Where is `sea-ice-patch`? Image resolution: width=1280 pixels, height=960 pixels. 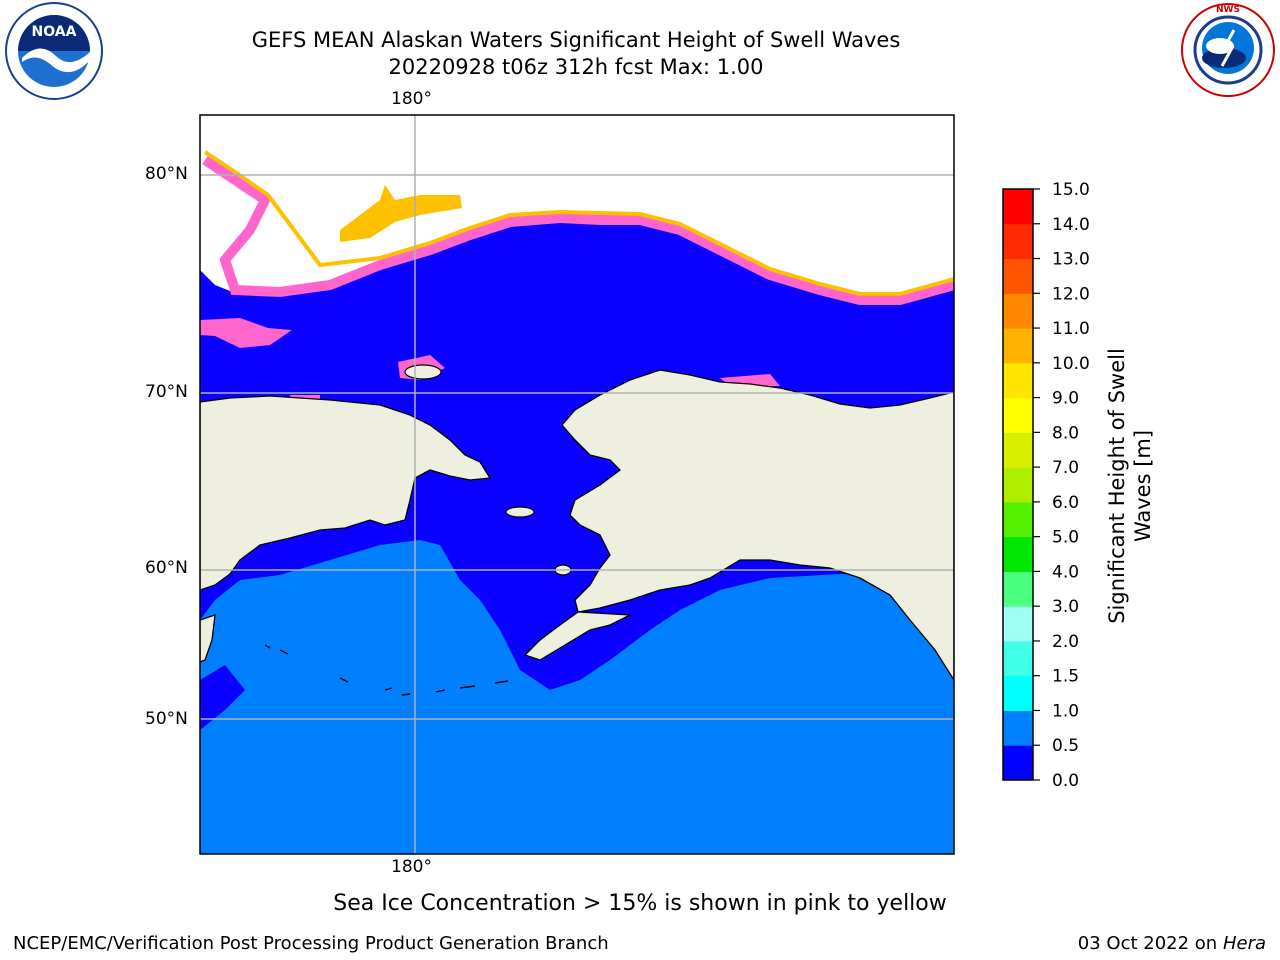
sea-ice-patch is located at coordinates (246, 333).